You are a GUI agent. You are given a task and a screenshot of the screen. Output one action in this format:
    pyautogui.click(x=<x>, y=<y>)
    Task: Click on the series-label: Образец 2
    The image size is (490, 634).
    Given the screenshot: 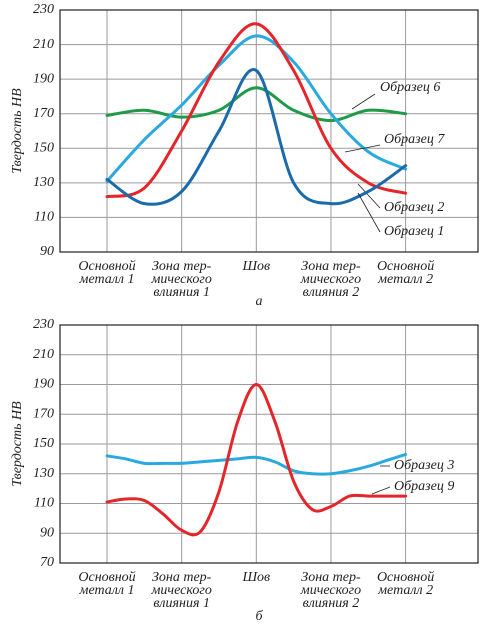 What is the action you would take?
    pyautogui.click(x=414, y=207)
    